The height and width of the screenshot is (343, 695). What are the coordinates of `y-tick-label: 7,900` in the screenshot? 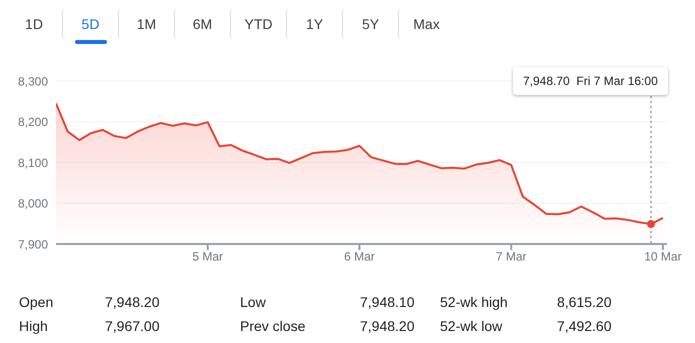 It's located at (33, 244).